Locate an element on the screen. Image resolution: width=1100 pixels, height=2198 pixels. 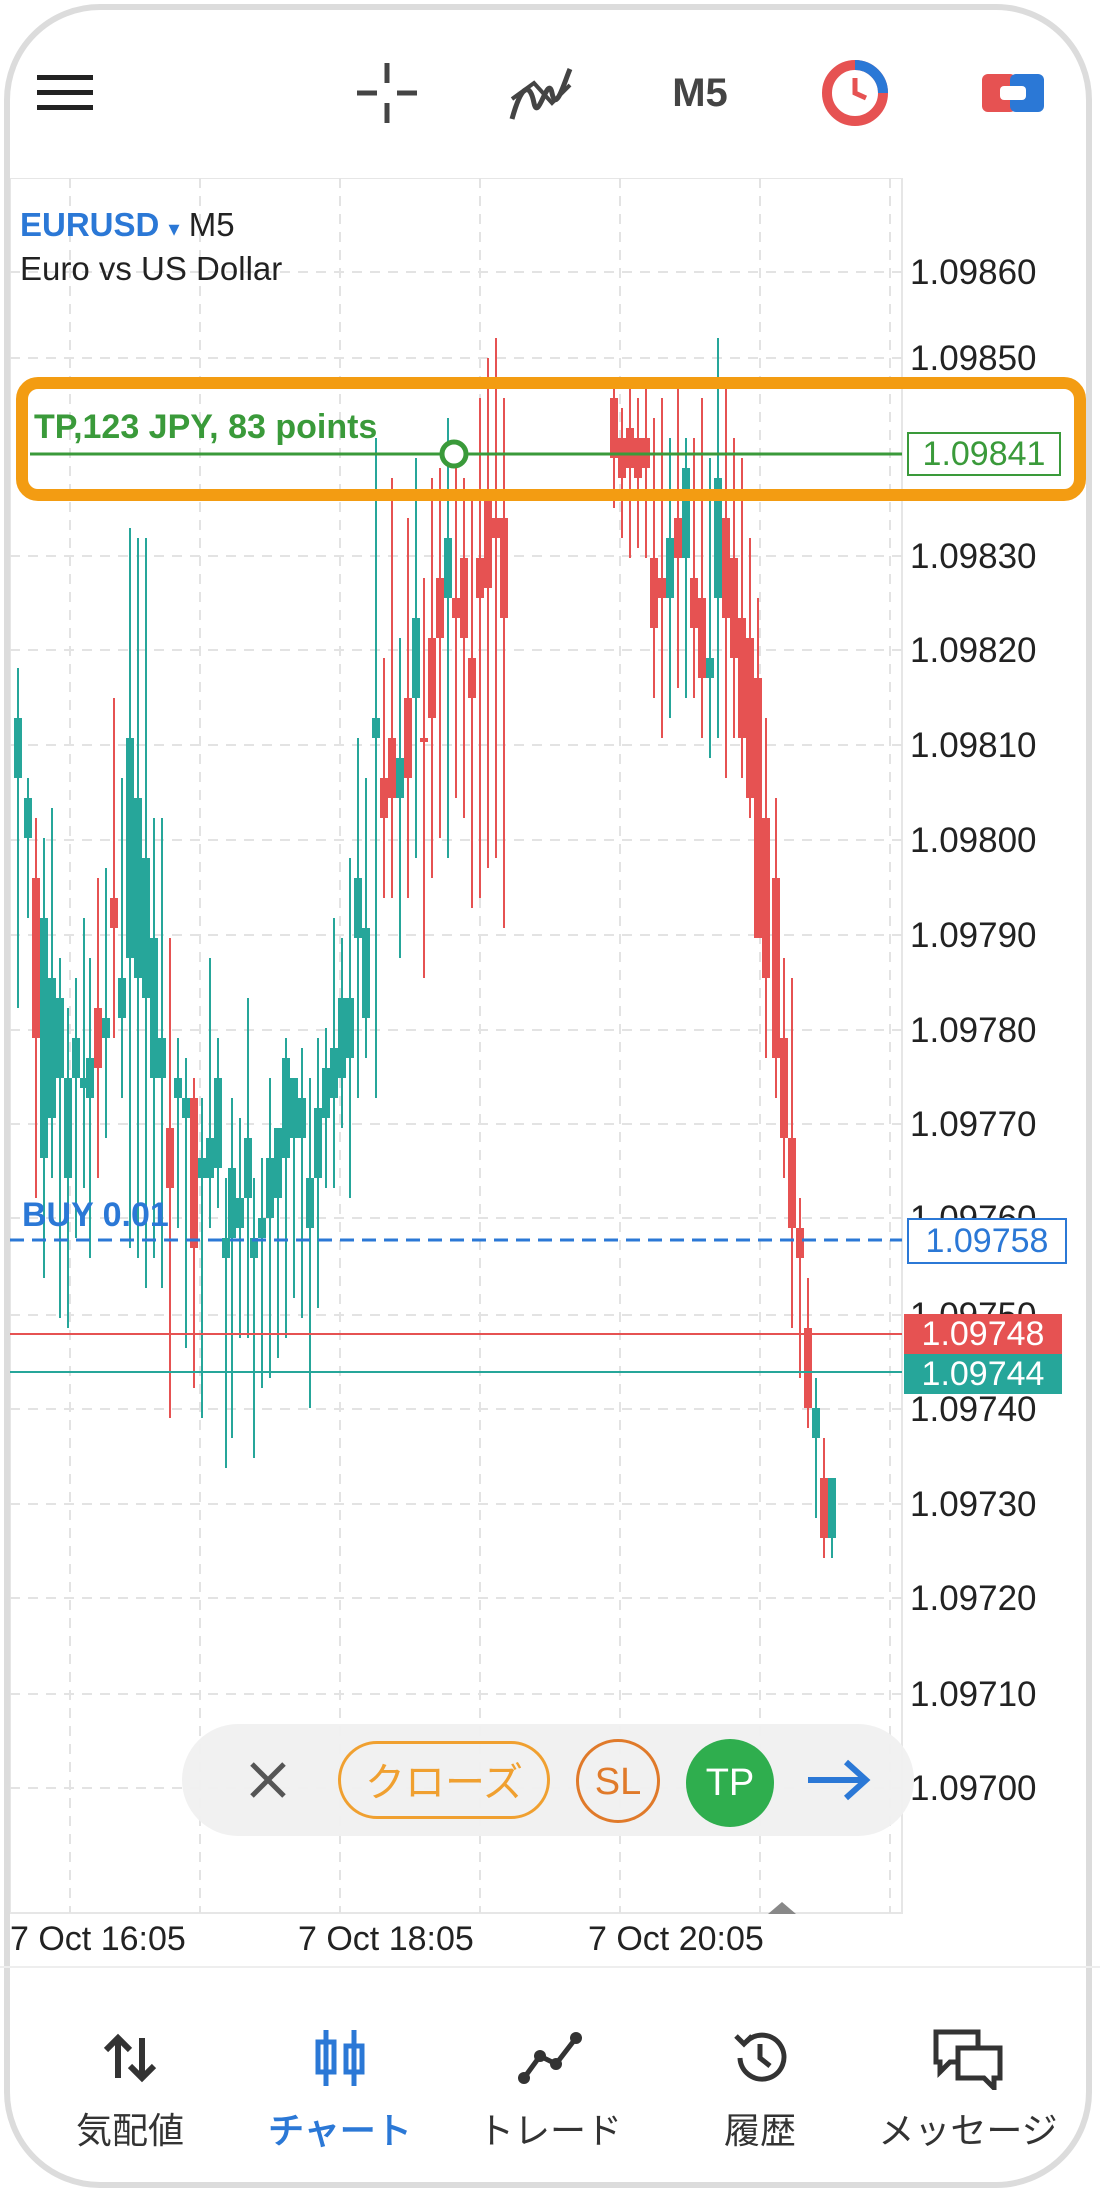
symbol-name: EURUSD is located at coordinates (90, 224).